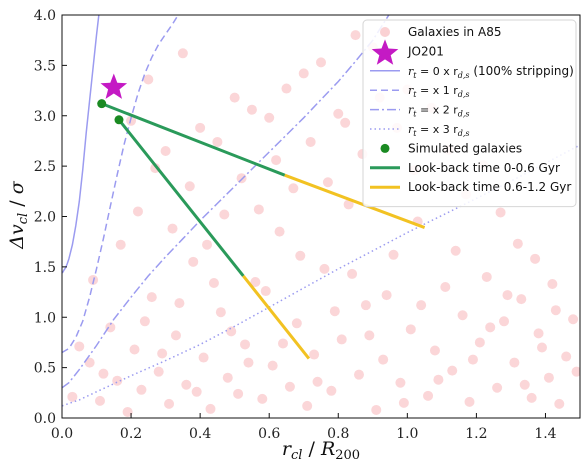 The width and height of the screenshot is (581, 462). Describe the element at coordinates (45, 16) in the screenshot. I see `y-tick-label: 4.0` at that location.